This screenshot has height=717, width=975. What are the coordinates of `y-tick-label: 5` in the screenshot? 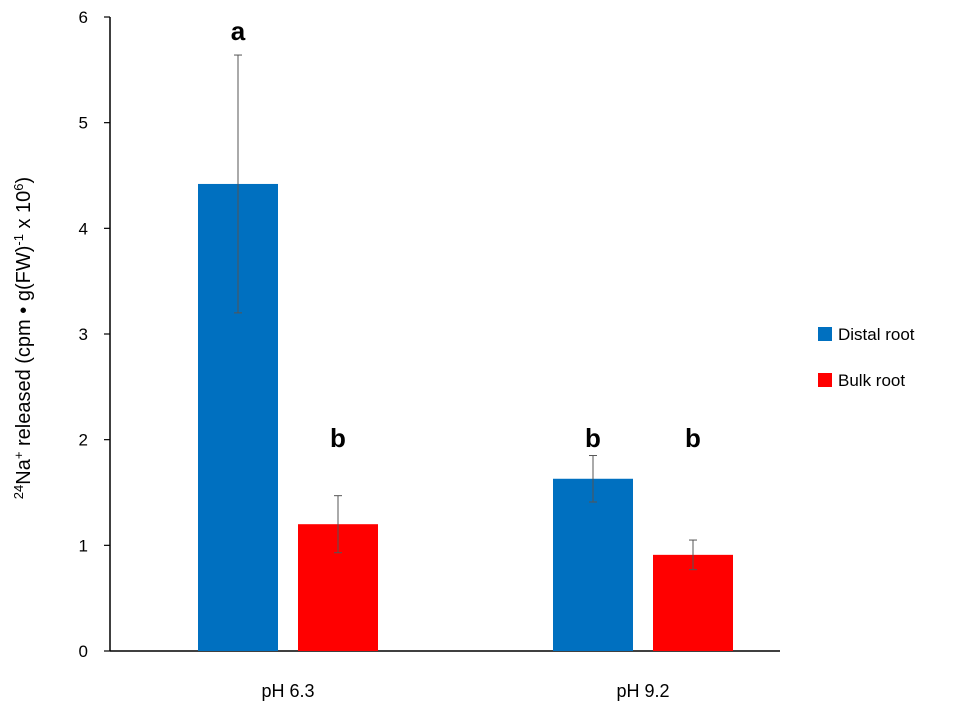 It's located at (83, 123).